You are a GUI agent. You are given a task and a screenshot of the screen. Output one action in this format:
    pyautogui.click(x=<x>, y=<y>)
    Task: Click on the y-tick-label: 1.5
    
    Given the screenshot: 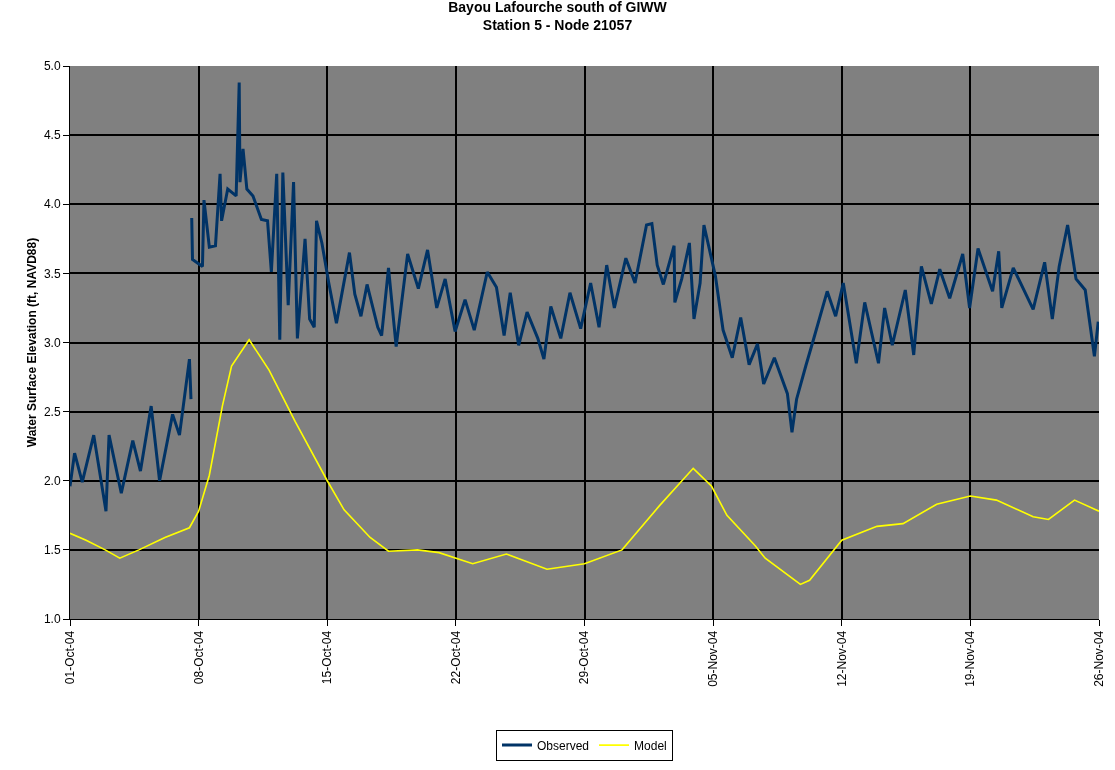 What is the action you would take?
    pyautogui.click(x=52, y=550)
    